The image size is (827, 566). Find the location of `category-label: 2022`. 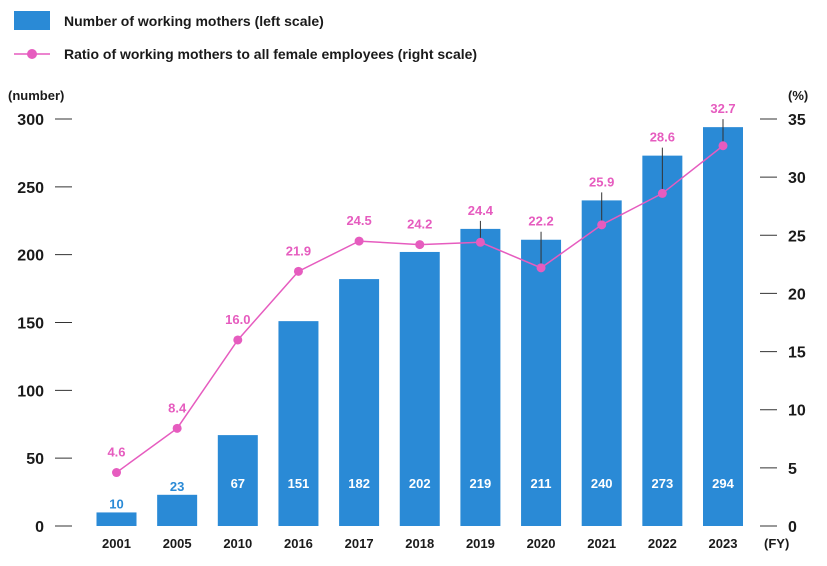

category-label: 2022 is located at coordinates (662, 543).